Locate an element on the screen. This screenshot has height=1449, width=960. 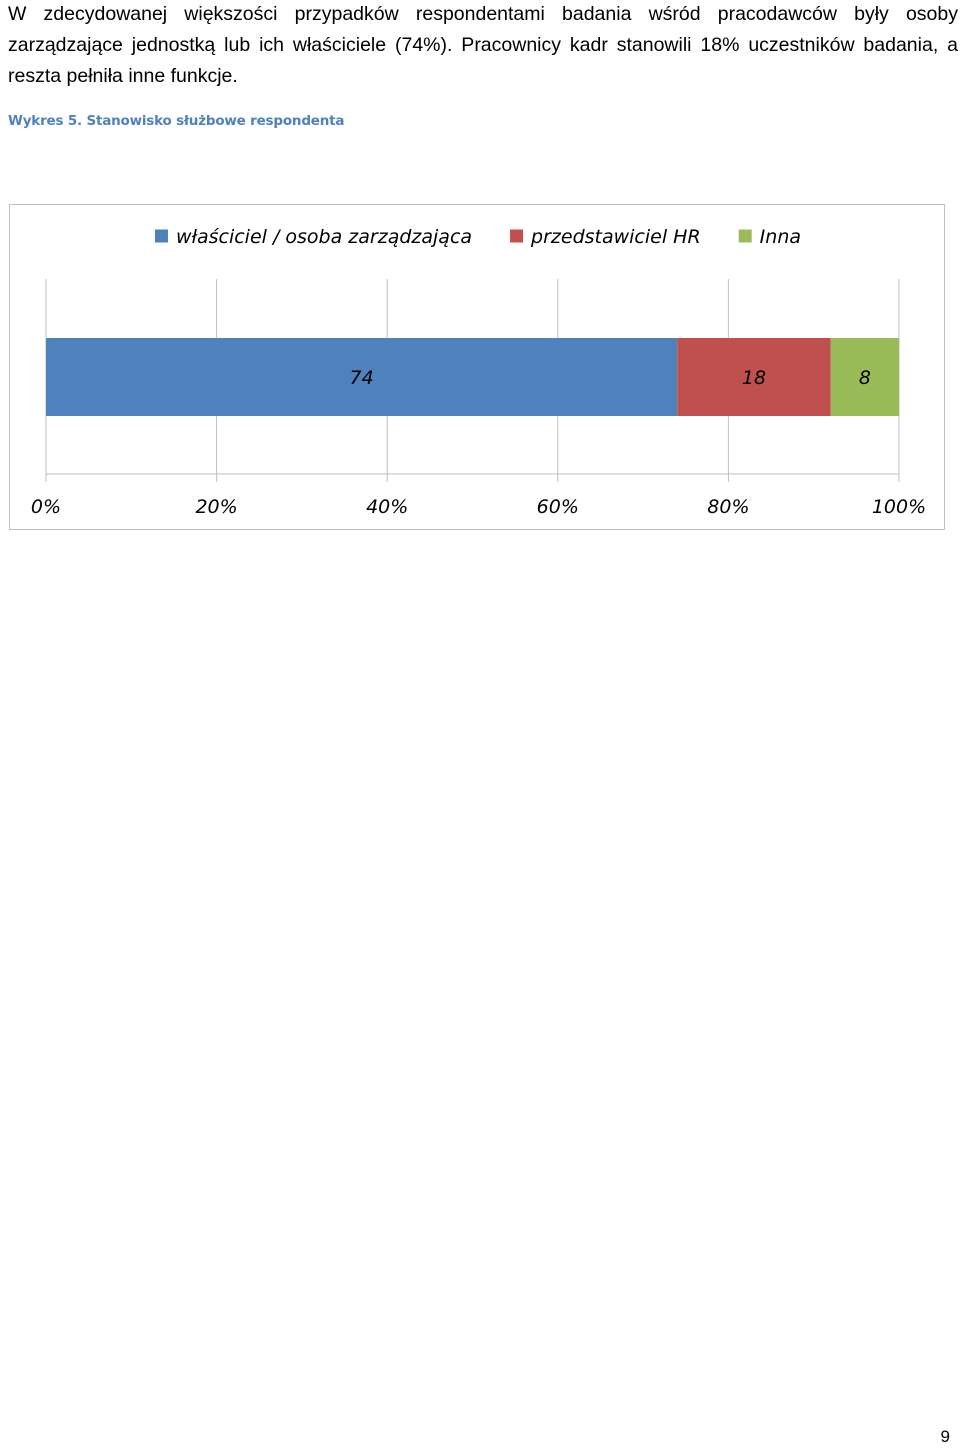
bar-label-1: 18 is located at coordinates (754, 378).